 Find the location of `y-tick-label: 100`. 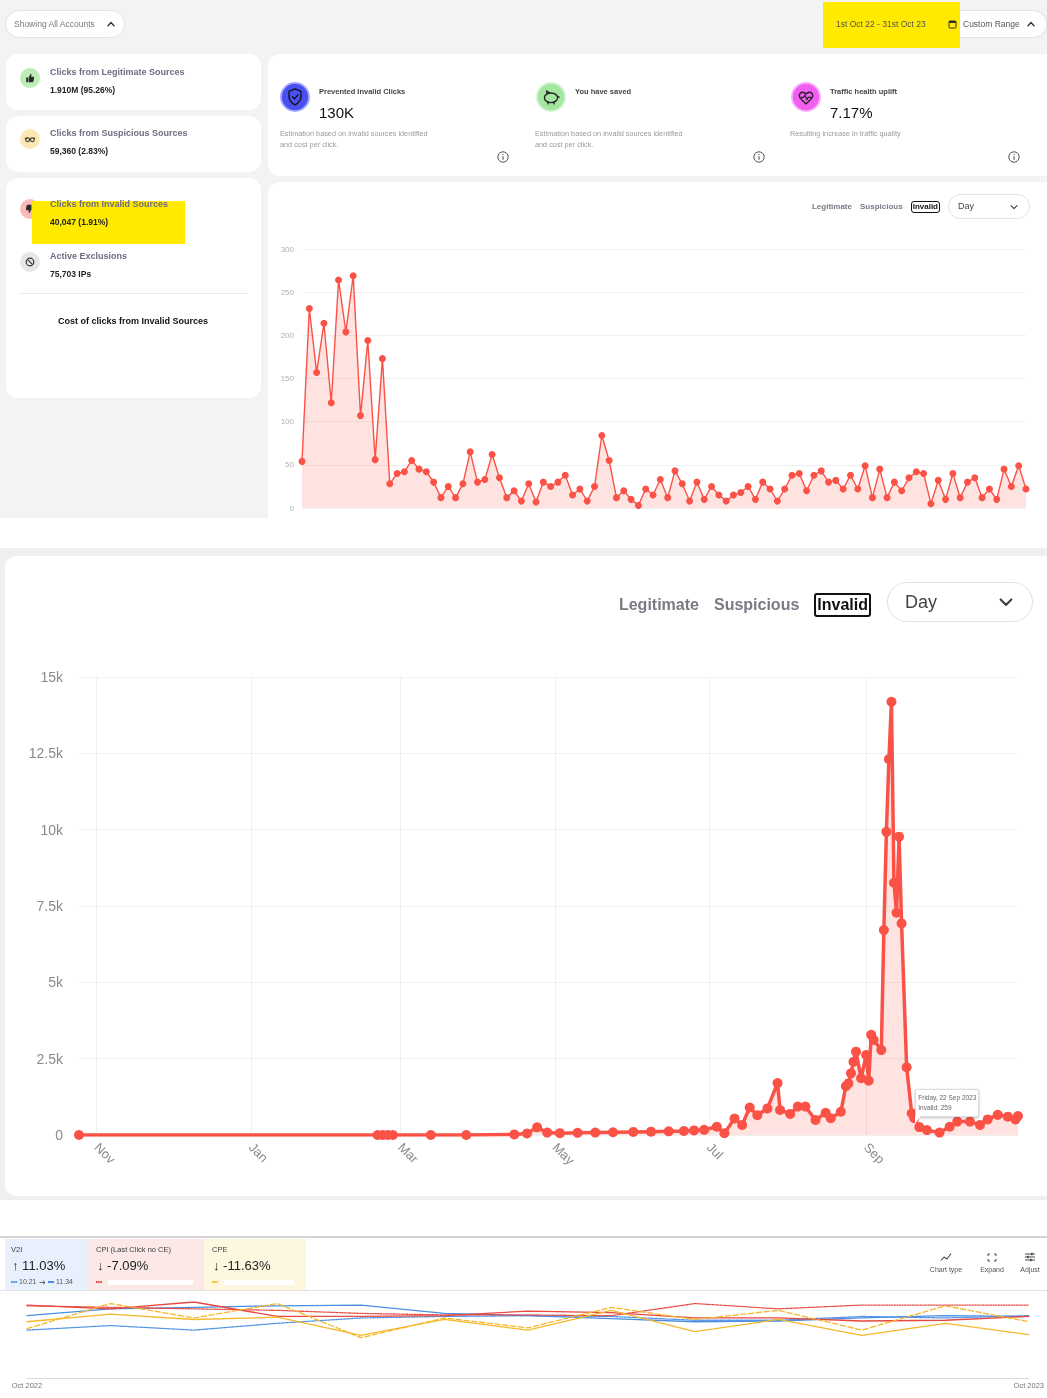

y-tick-label: 100 is located at coordinates (287, 422).